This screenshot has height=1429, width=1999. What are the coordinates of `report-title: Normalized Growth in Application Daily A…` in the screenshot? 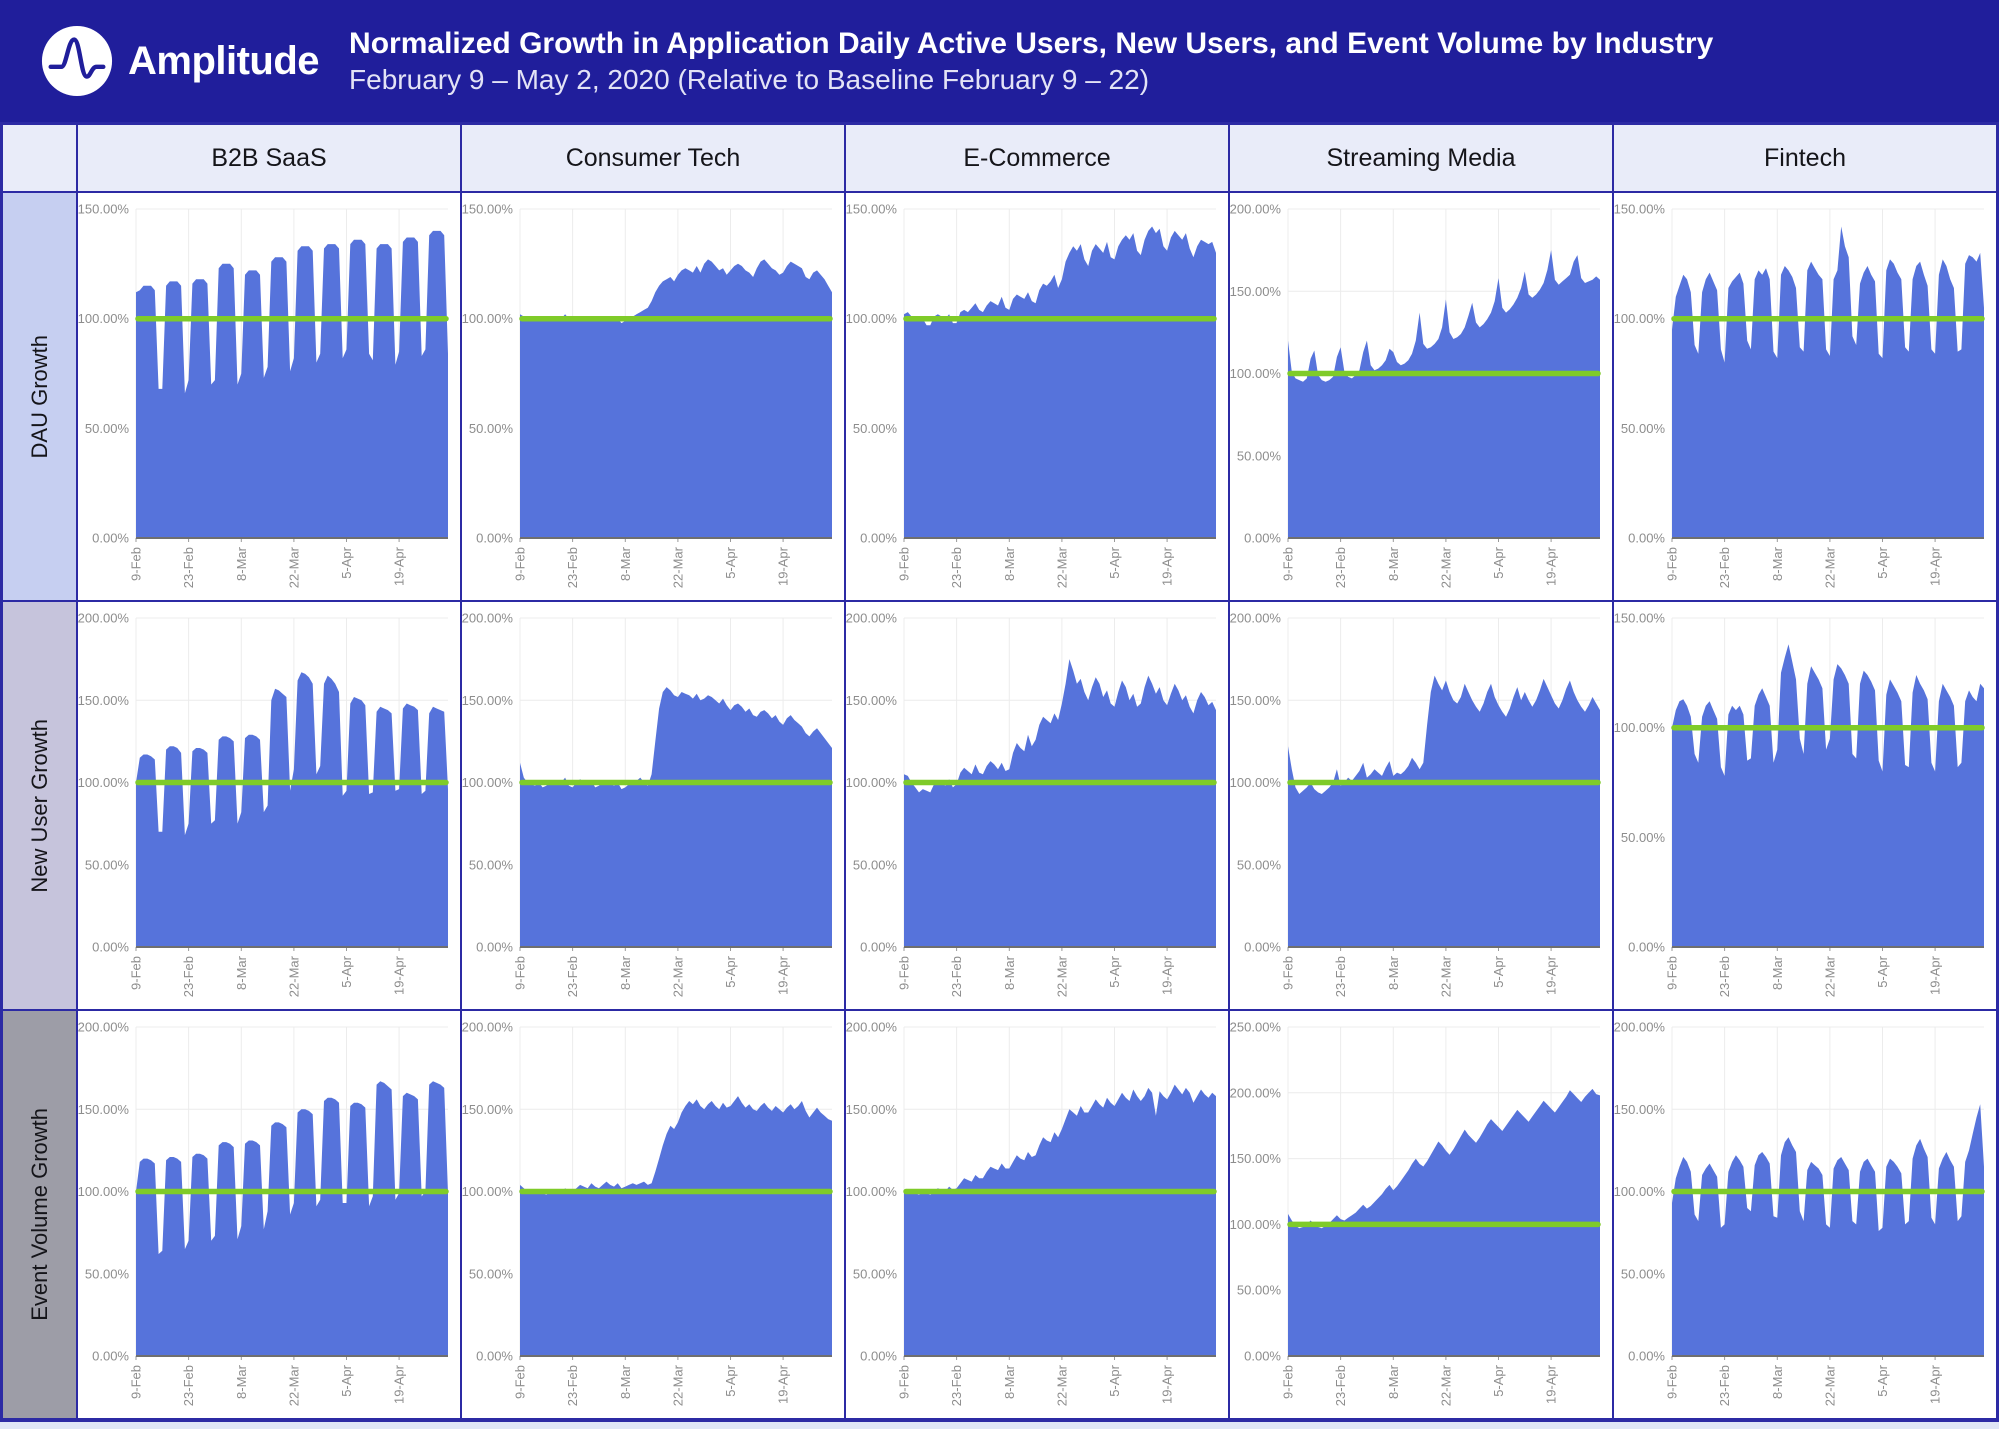 It's located at (1031, 44).